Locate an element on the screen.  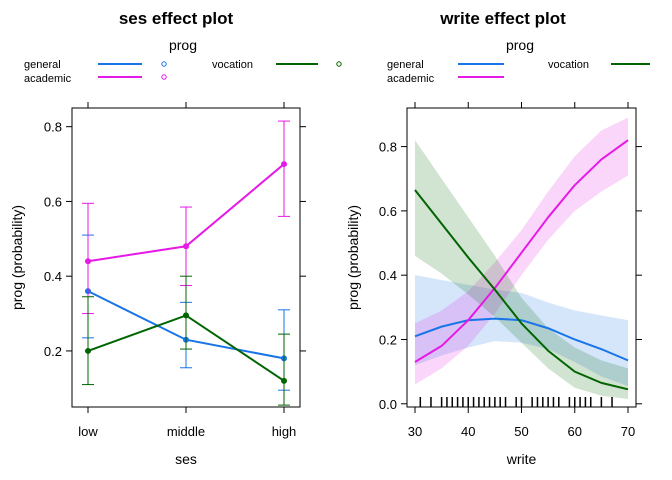
x-axis-label: ses is located at coordinates (186, 459).